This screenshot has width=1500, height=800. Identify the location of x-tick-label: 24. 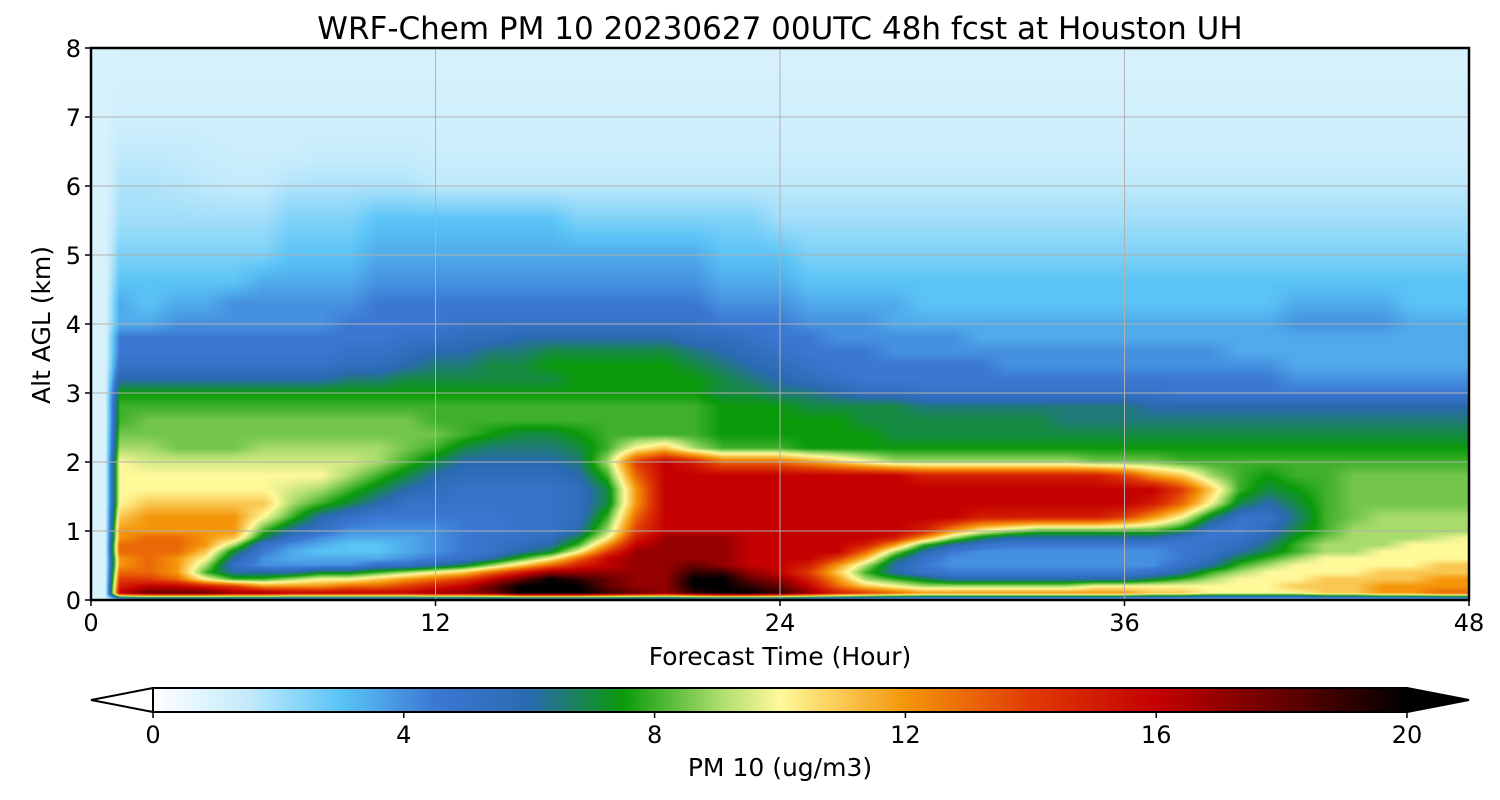
(780, 623).